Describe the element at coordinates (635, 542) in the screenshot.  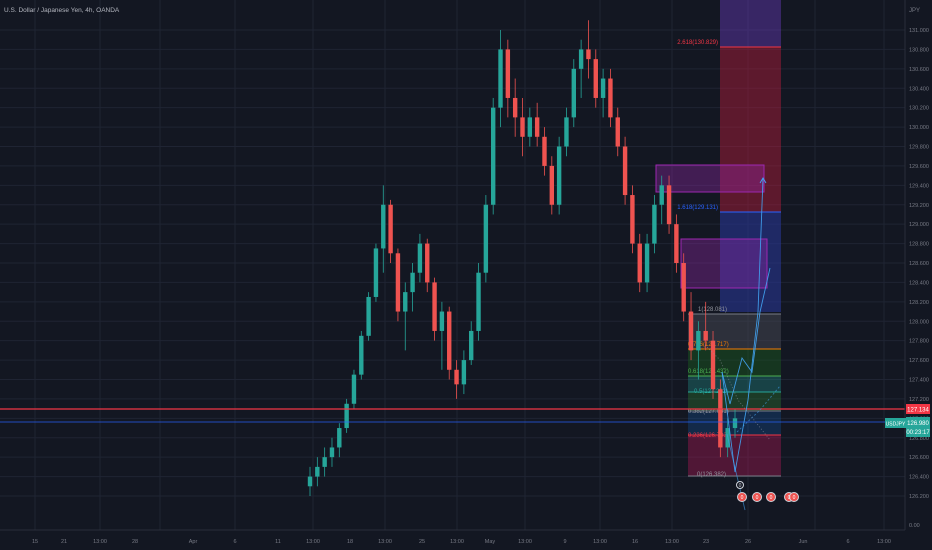
I see `time-tick-label: 16` at that location.